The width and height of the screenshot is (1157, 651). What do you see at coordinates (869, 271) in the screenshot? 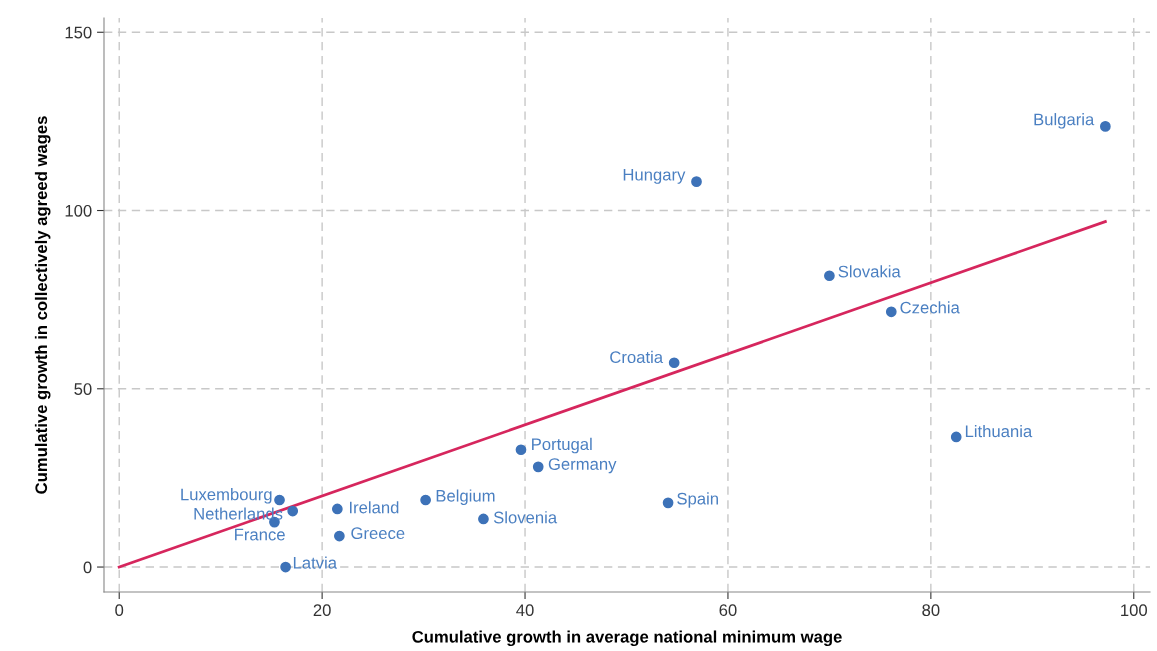
I see `annotation: Slovakia` at bounding box center [869, 271].